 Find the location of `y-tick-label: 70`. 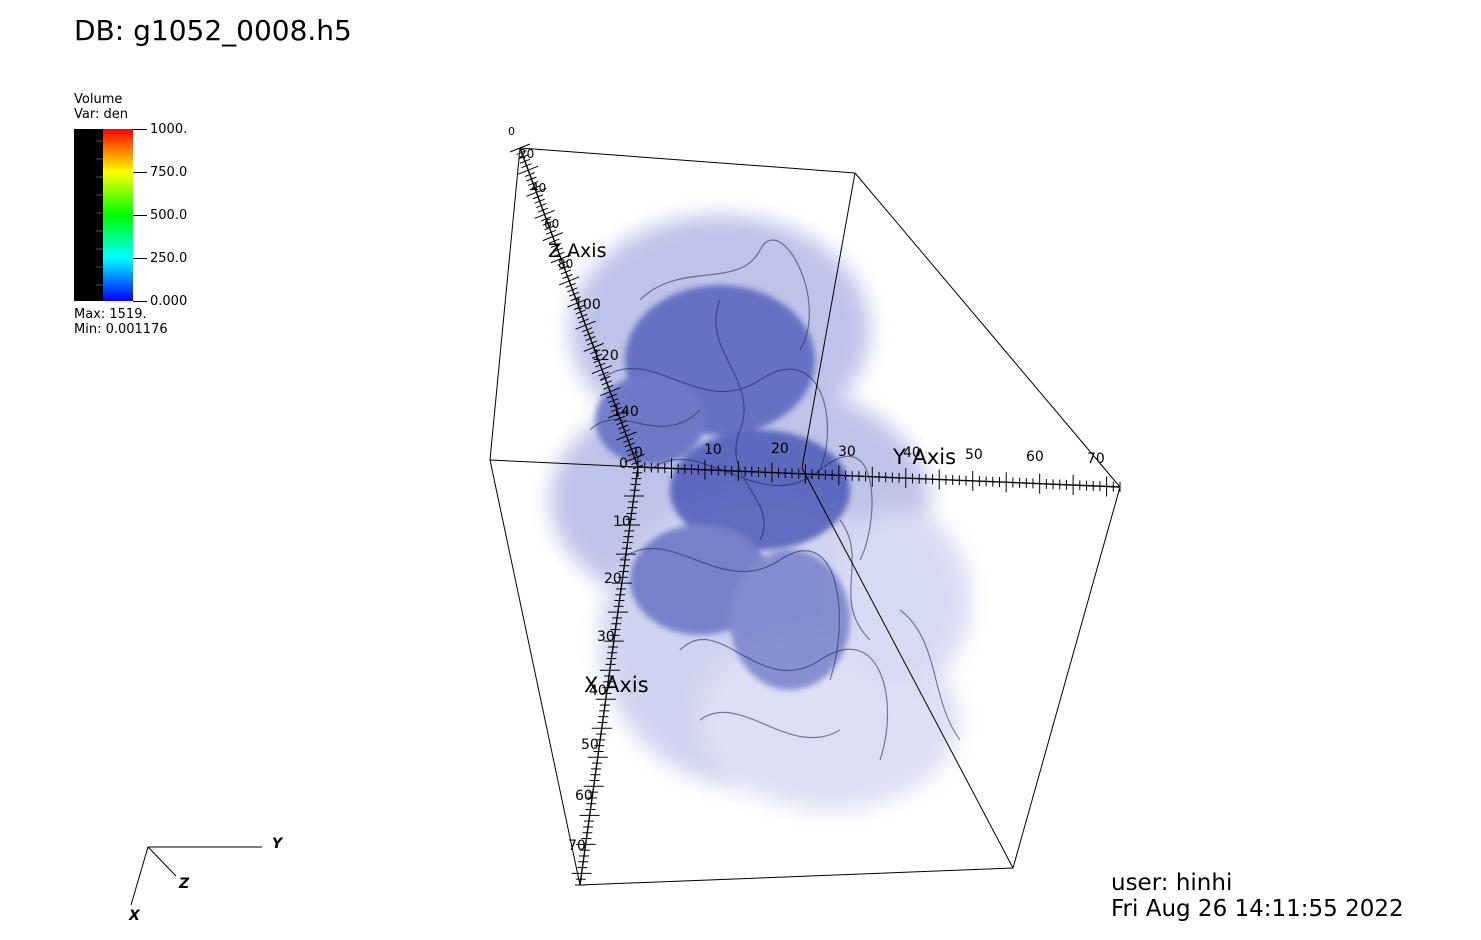

y-tick-label: 70 is located at coordinates (1096, 459).